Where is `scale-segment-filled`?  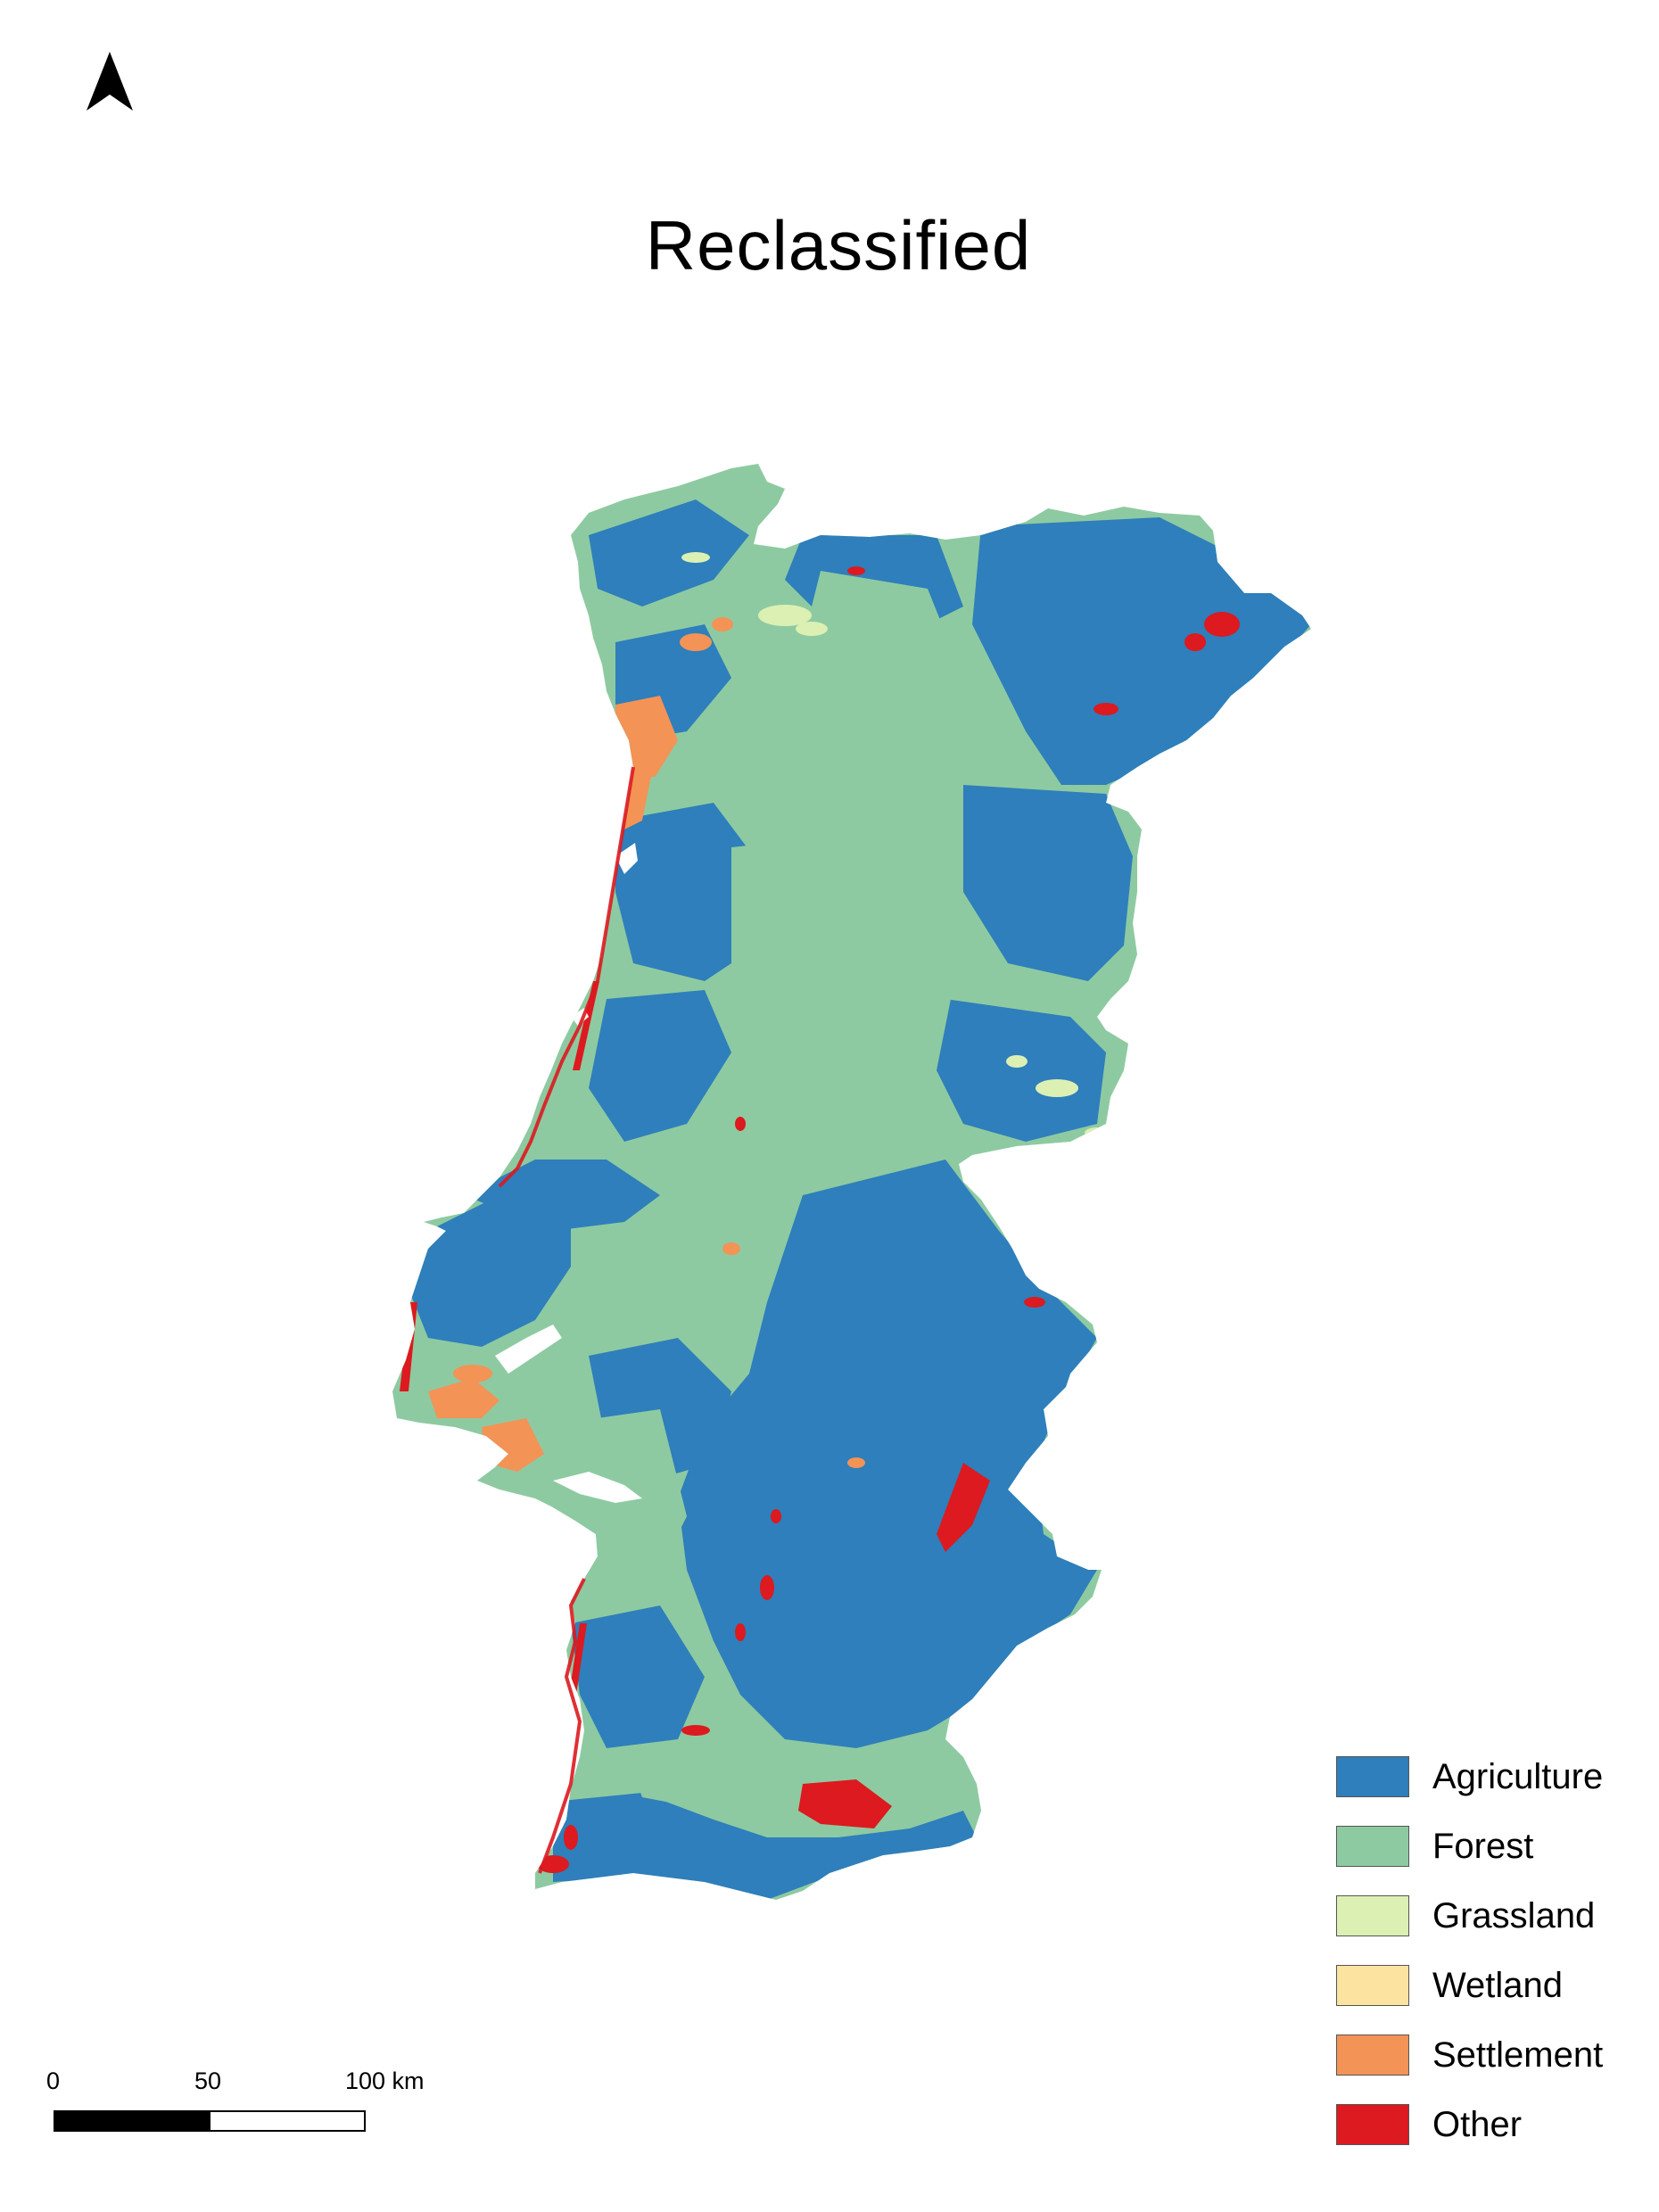
scale-segment-filled is located at coordinates (132, 2121).